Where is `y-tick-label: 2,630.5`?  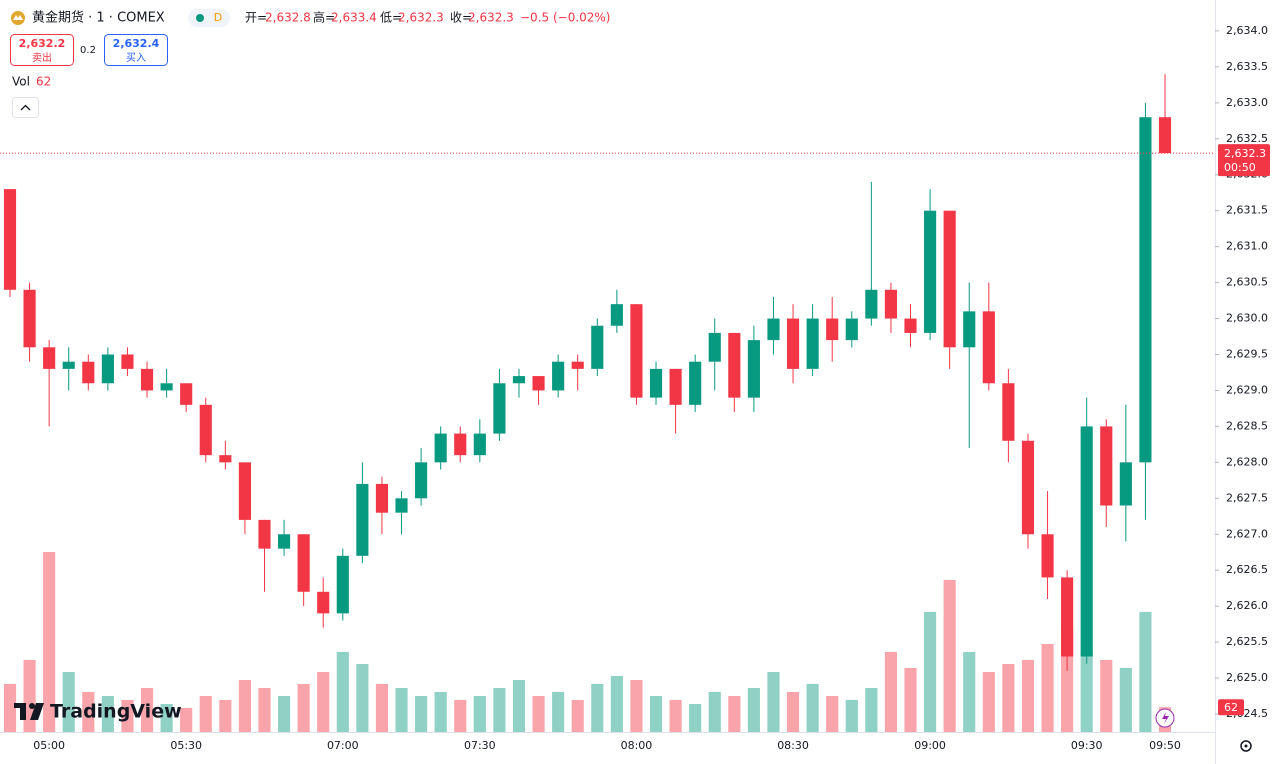
y-tick-label: 2,630.5 is located at coordinates (1247, 282).